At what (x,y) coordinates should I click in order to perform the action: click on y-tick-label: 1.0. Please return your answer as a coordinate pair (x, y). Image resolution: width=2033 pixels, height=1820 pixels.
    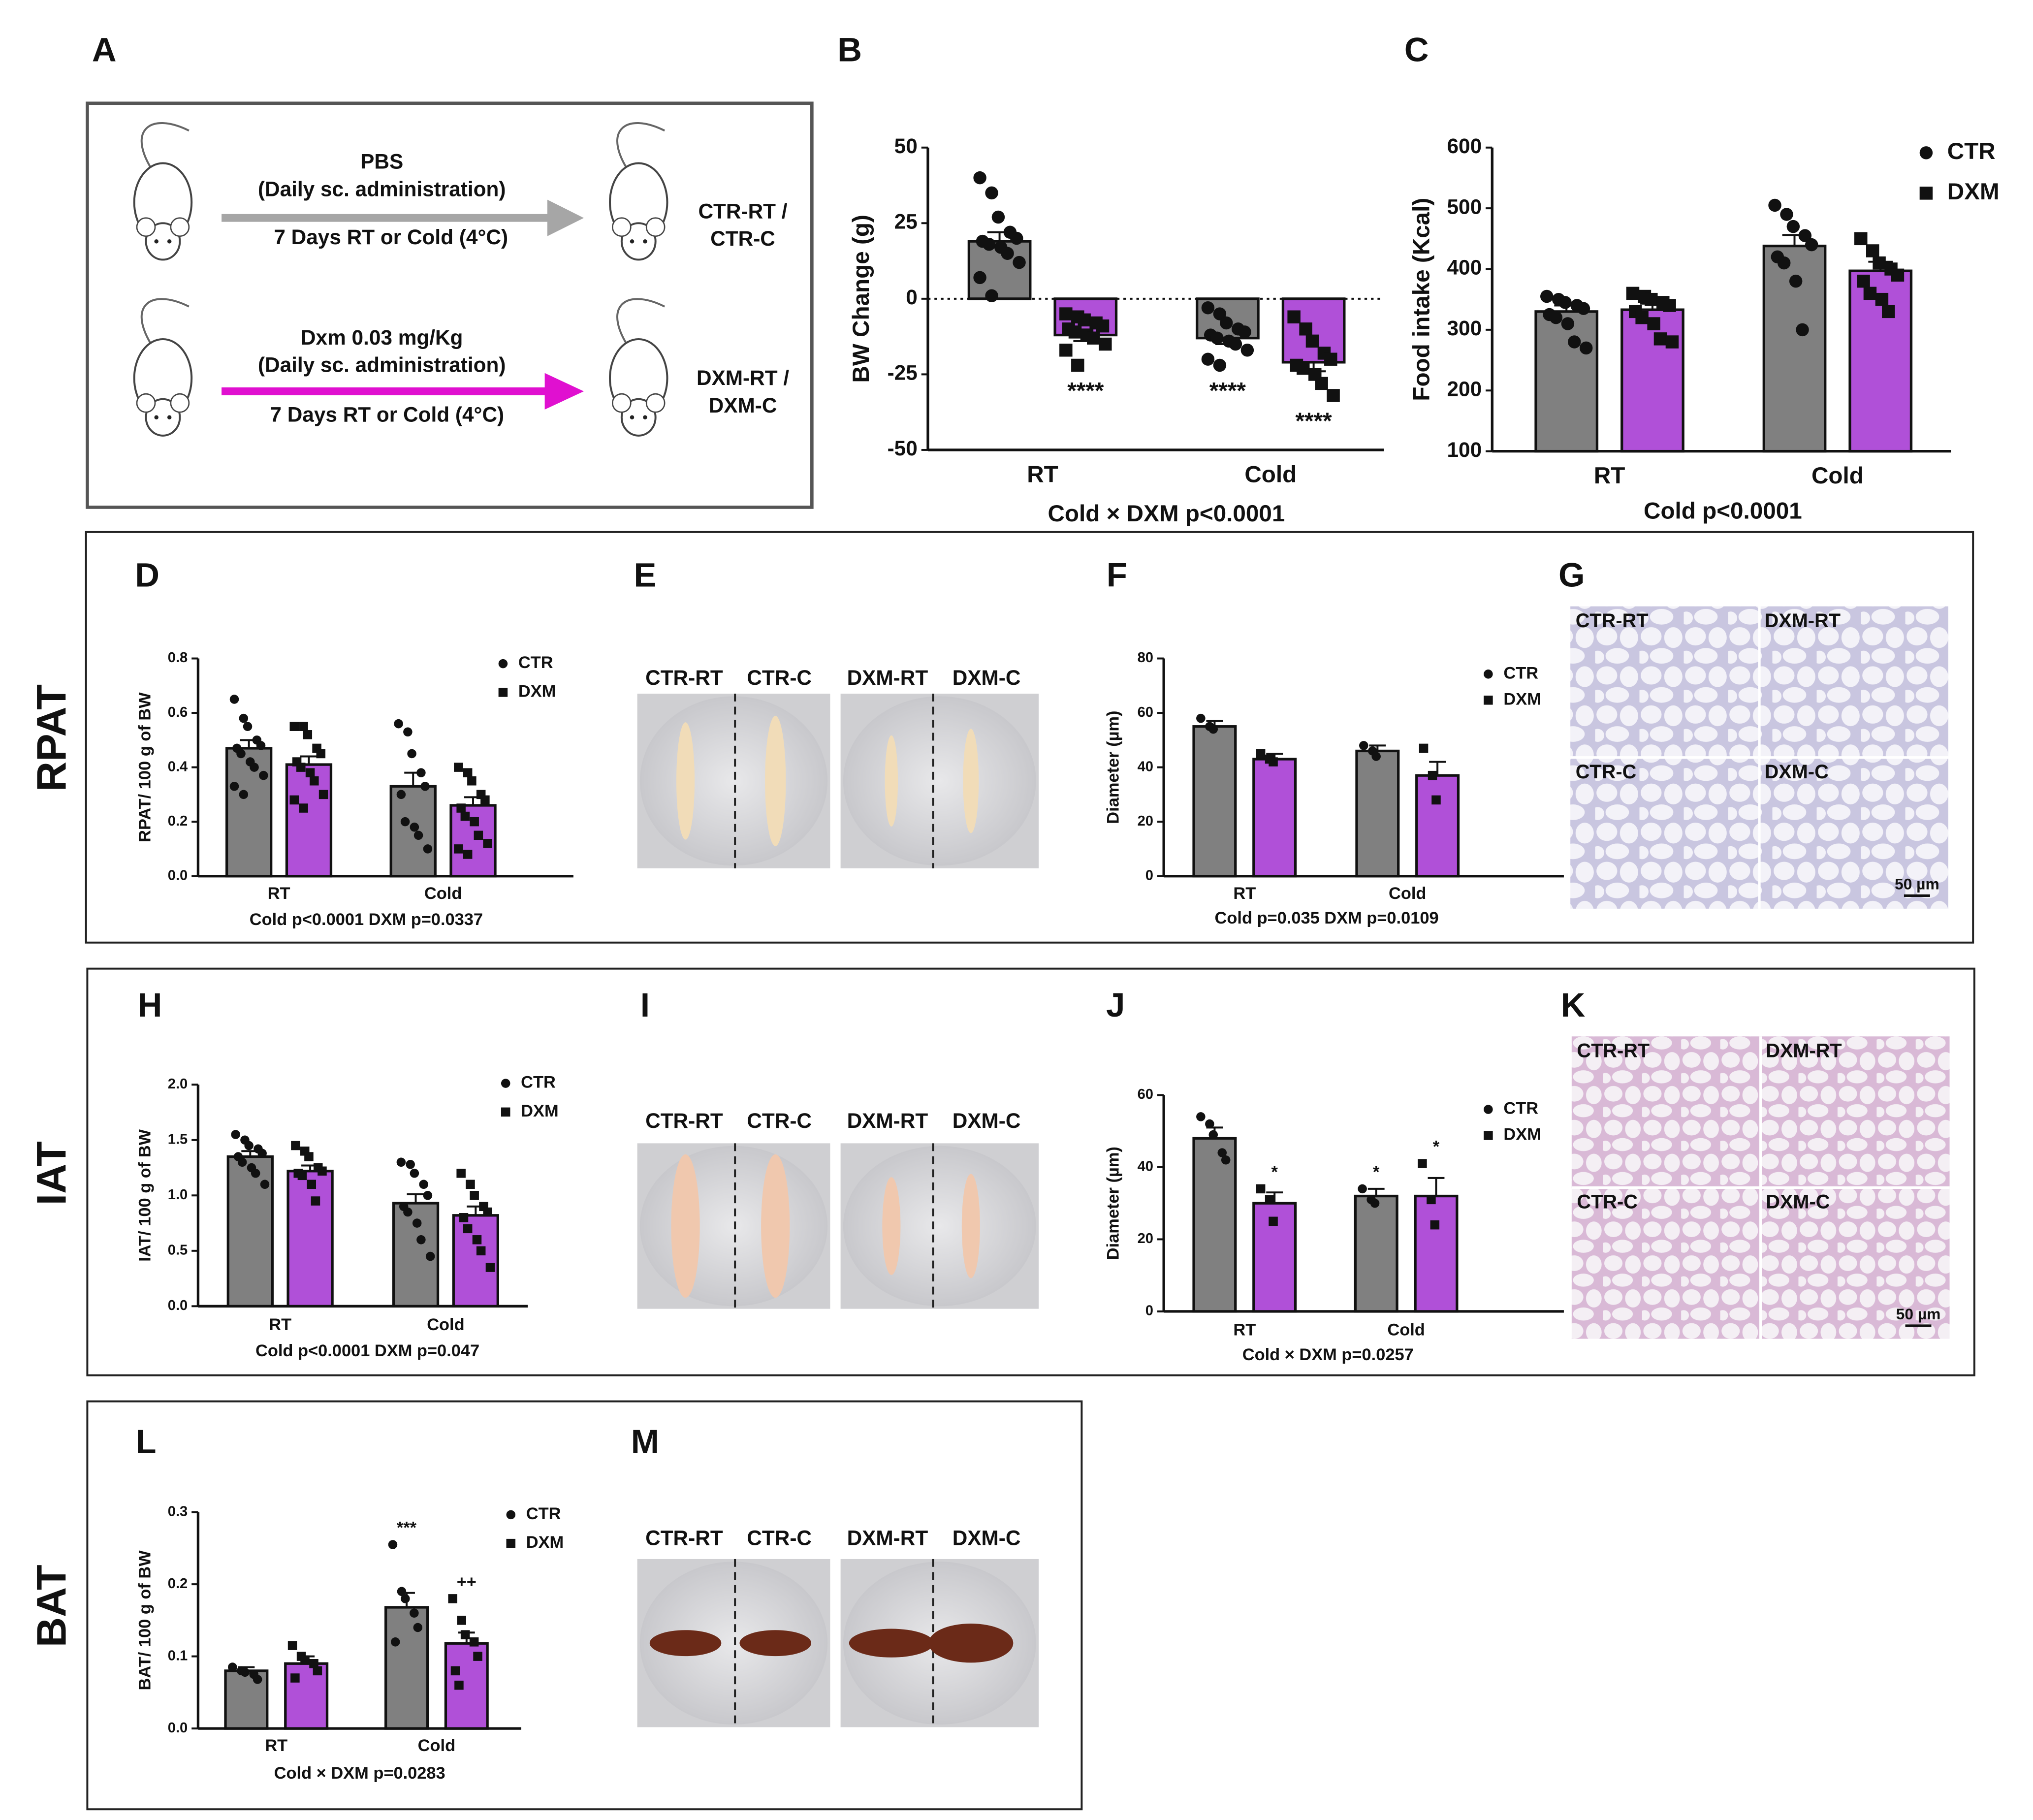
    Looking at the image, I should click on (178, 1195).